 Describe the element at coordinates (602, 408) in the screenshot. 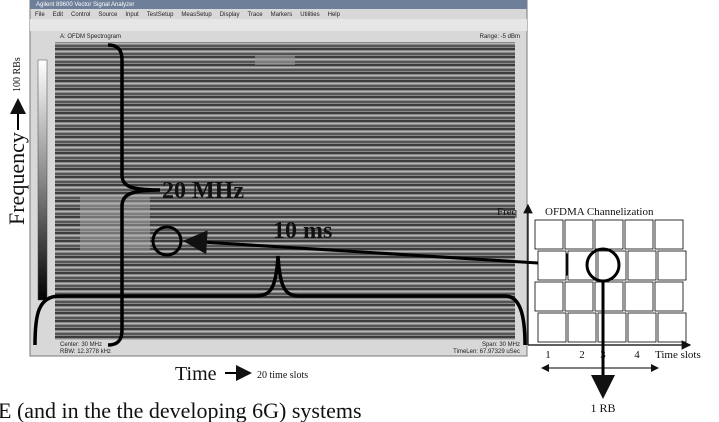

I see `rb-label: 1 RB` at that location.